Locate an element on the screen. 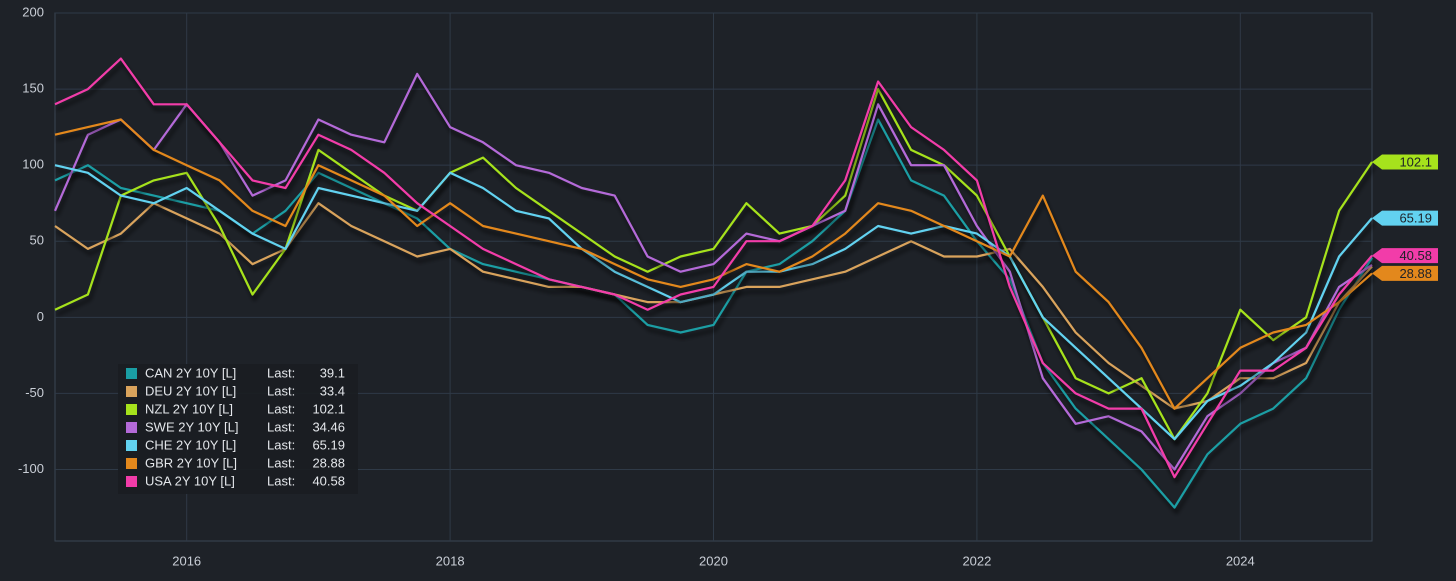  x-tick-label: 2024 is located at coordinates (1240, 560).